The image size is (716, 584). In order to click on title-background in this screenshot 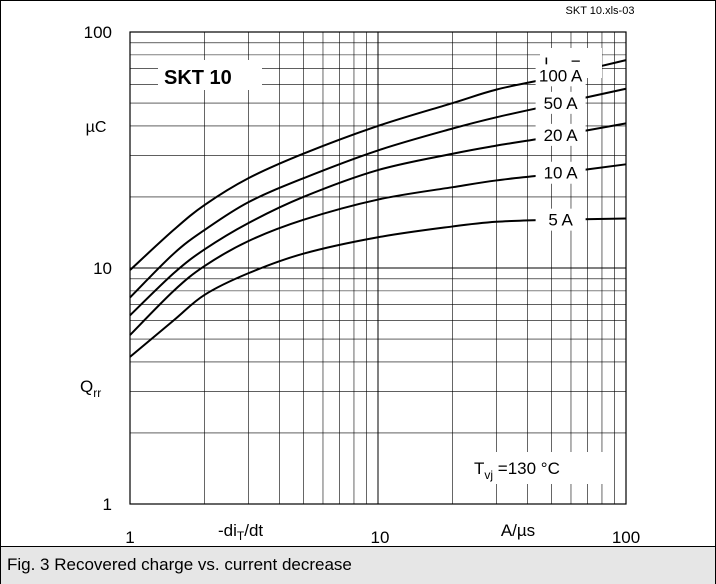, I will do `click(210, 75)`.